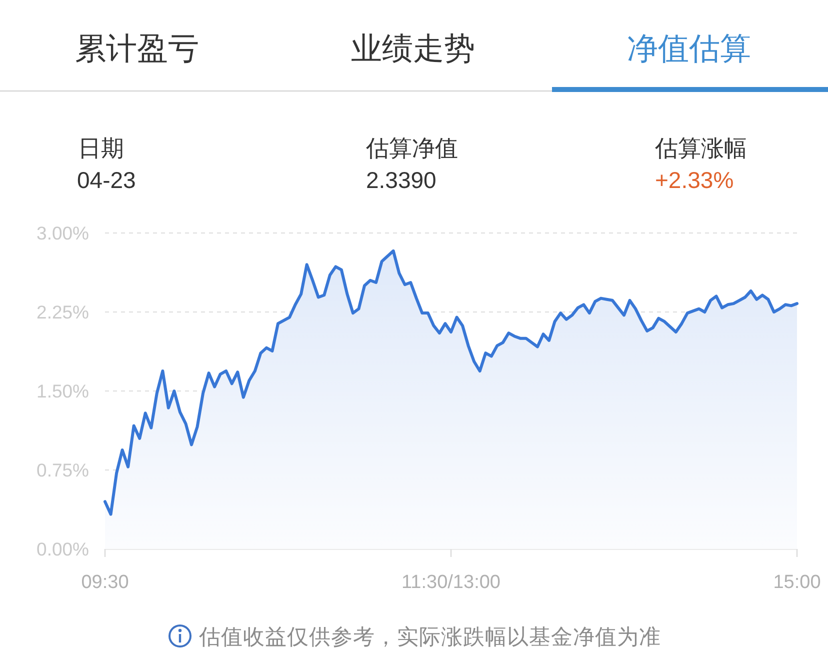  Describe the element at coordinates (106, 180) in the screenshot. I see `text: 04-23` at that location.